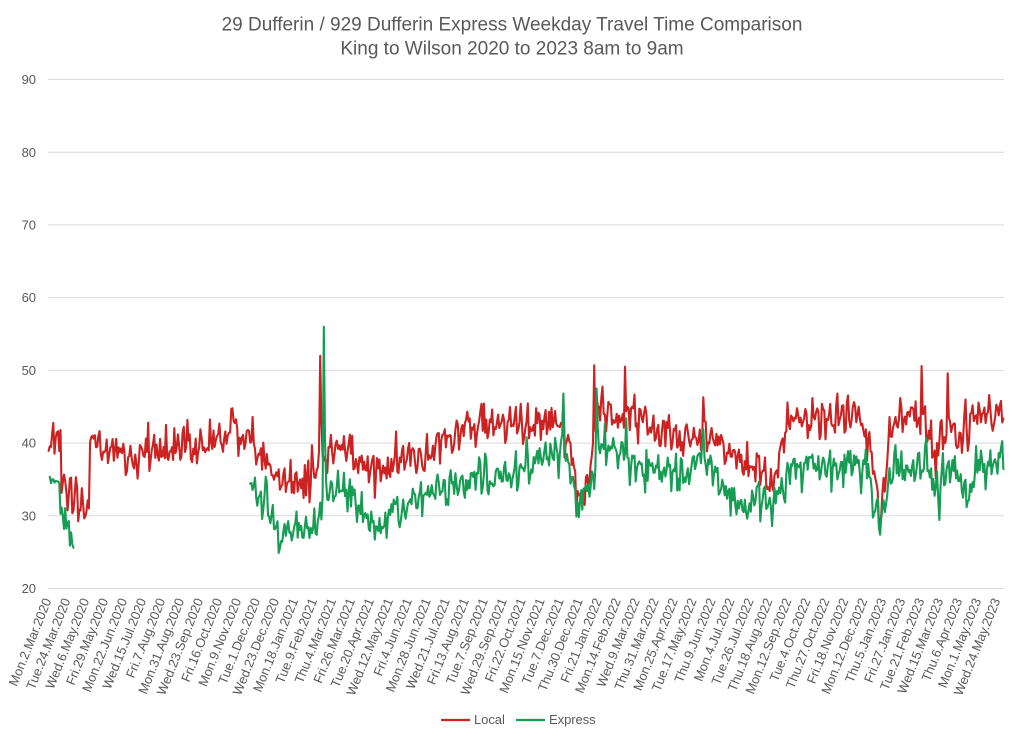 The height and width of the screenshot is (742, 1024). Describe the element at coordinates (572, 719) in the screenshot. I see `svg-text: Express` at that location.